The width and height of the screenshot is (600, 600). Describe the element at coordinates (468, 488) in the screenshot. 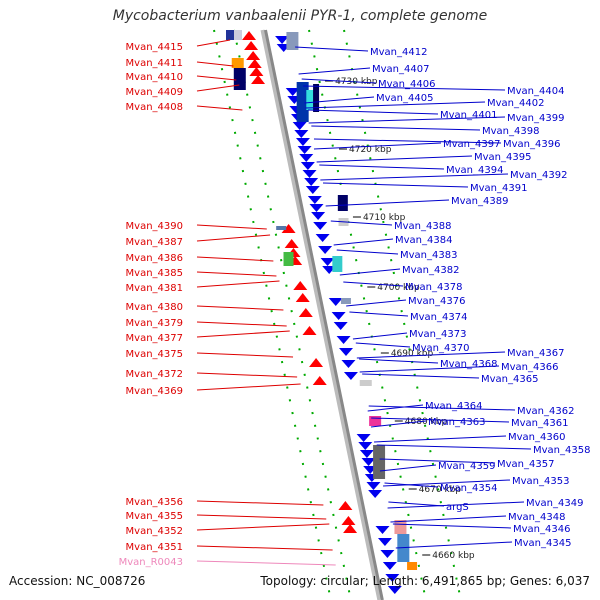

I see `right-gene-label-38: Mvan_4354` at that location.